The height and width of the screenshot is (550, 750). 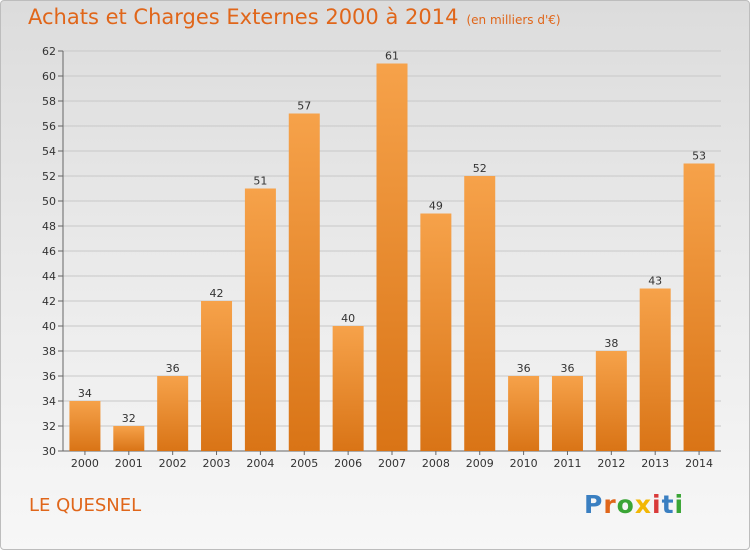 I want to click on y-tick-label: 48, so click(x=49, y=226).